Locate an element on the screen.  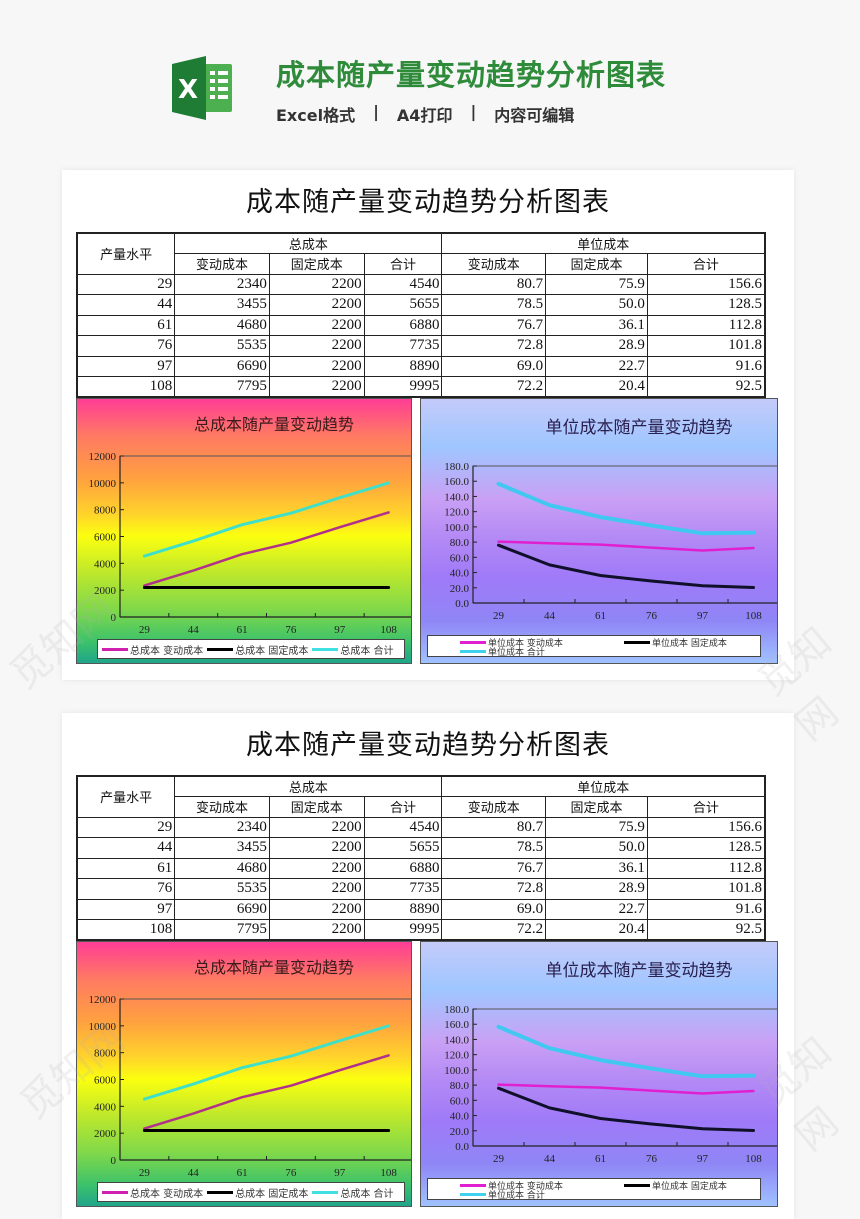
legend-item: 总成本 合计 is located at coordinates (353, 1192).